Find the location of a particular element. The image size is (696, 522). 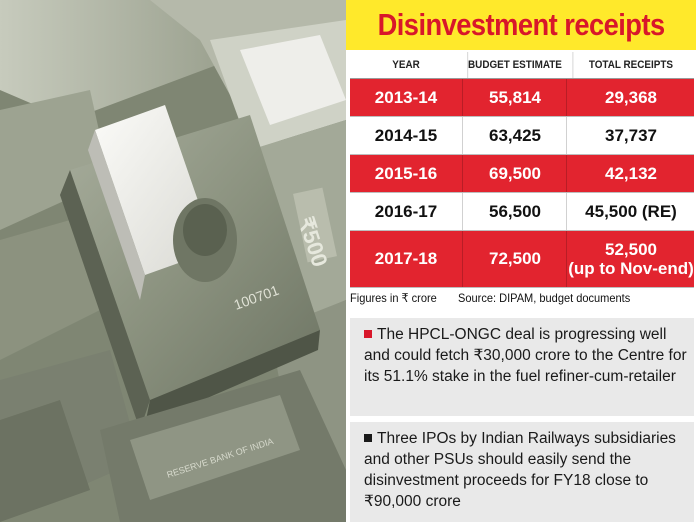

table-row: 2017-18 72,500 52,500 (up to Nov-end) is located at coordinates (522, 259).